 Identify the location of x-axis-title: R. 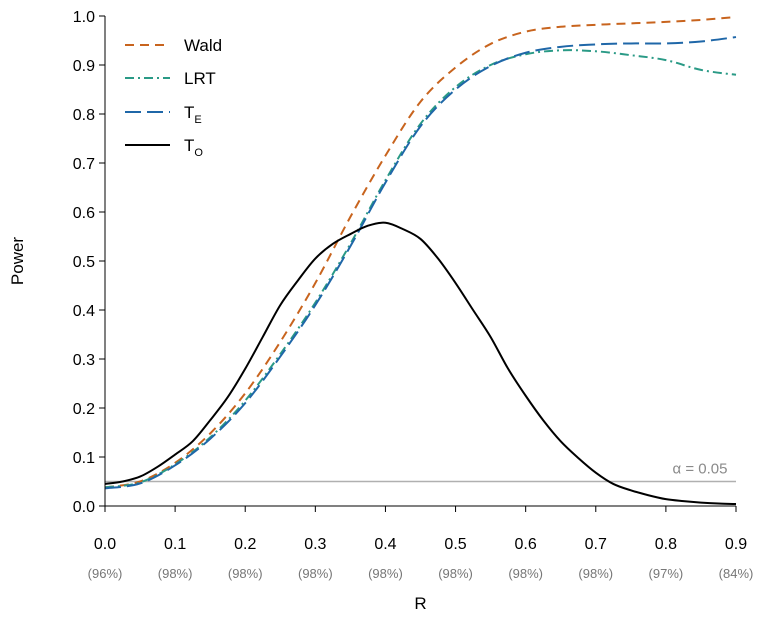
(420, 603).